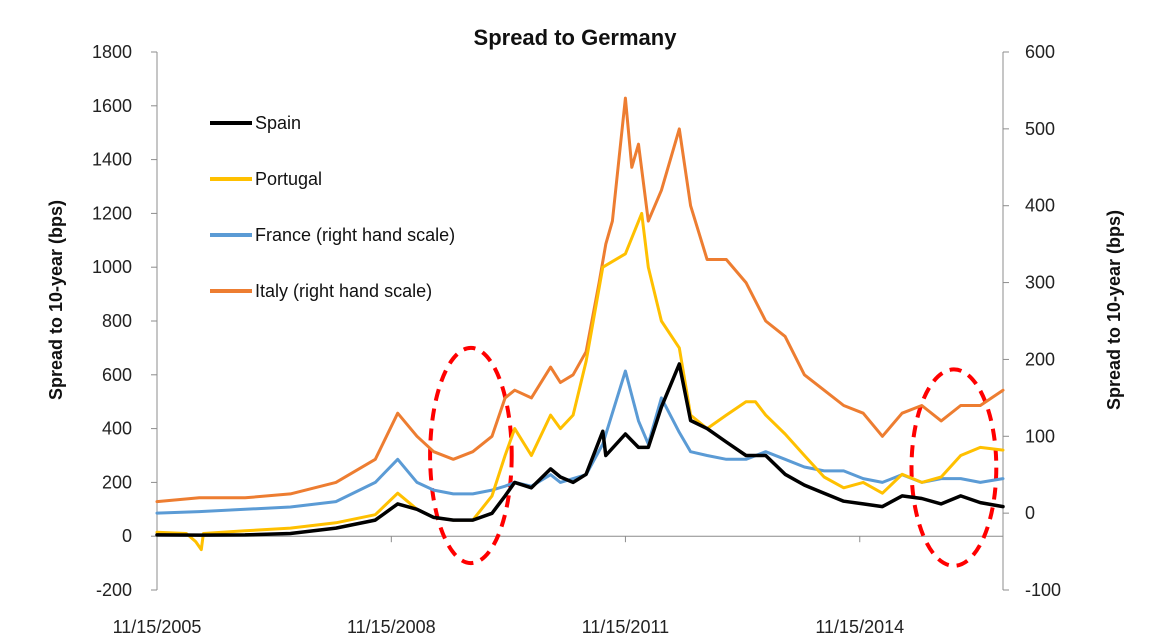 This screenshot has width=1151, height=642. What do you see at coordinates (1040, 206) in the screenshot?
I see `right-tick-label: 400` at bounding box center [1040, 206].